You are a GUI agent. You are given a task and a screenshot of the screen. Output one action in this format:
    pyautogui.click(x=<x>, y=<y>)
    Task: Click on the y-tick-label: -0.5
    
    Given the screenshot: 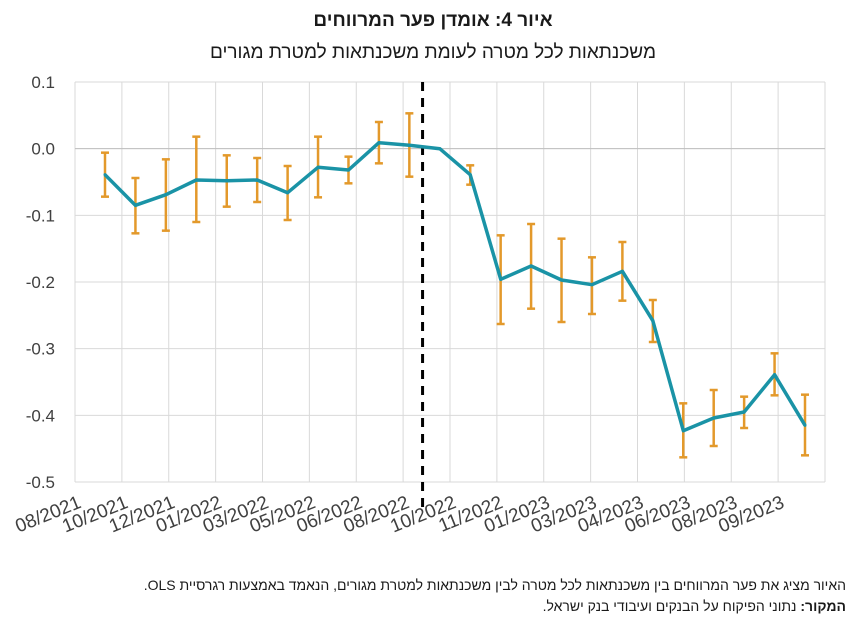 What is the action you would take?
    pyautogui.click(x=40, y=482)
    